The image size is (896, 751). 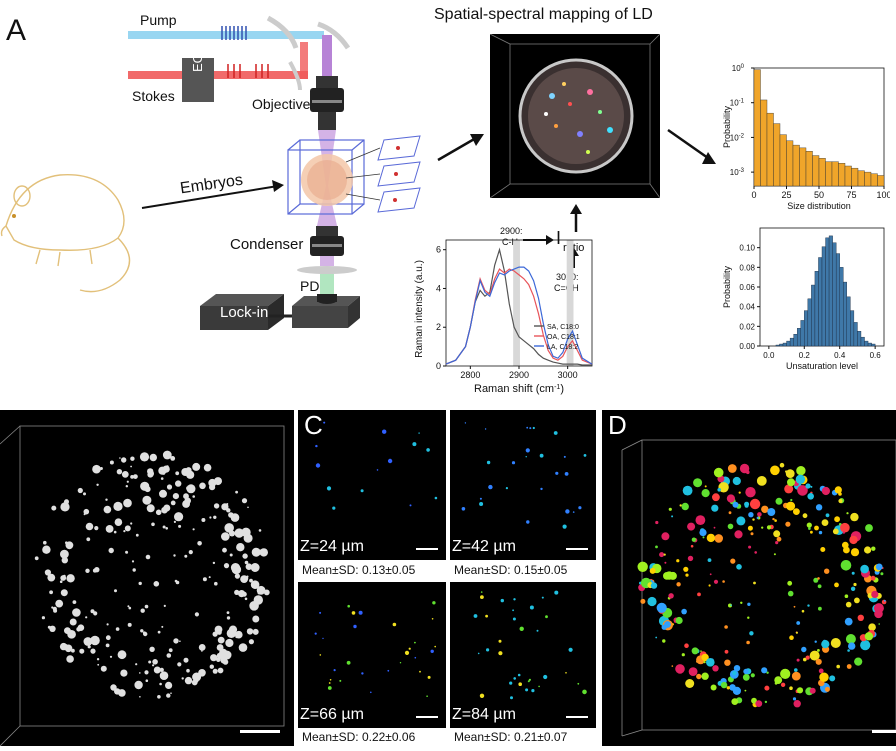 What do you see at coordinates (153, 96) in the screenshot?
I see `label-stokes: Stokes` at bounding box center [153, 96].